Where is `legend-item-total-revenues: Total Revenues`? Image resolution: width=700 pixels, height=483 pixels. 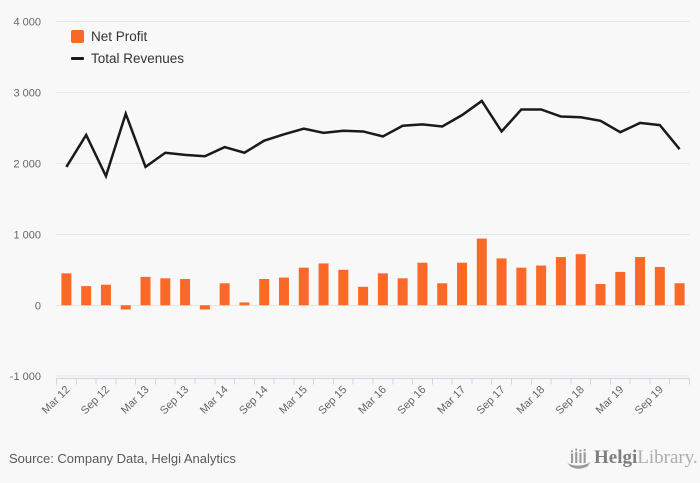
legend-item-total-revenues: Total Revenues is located at coordinates (127, 58).